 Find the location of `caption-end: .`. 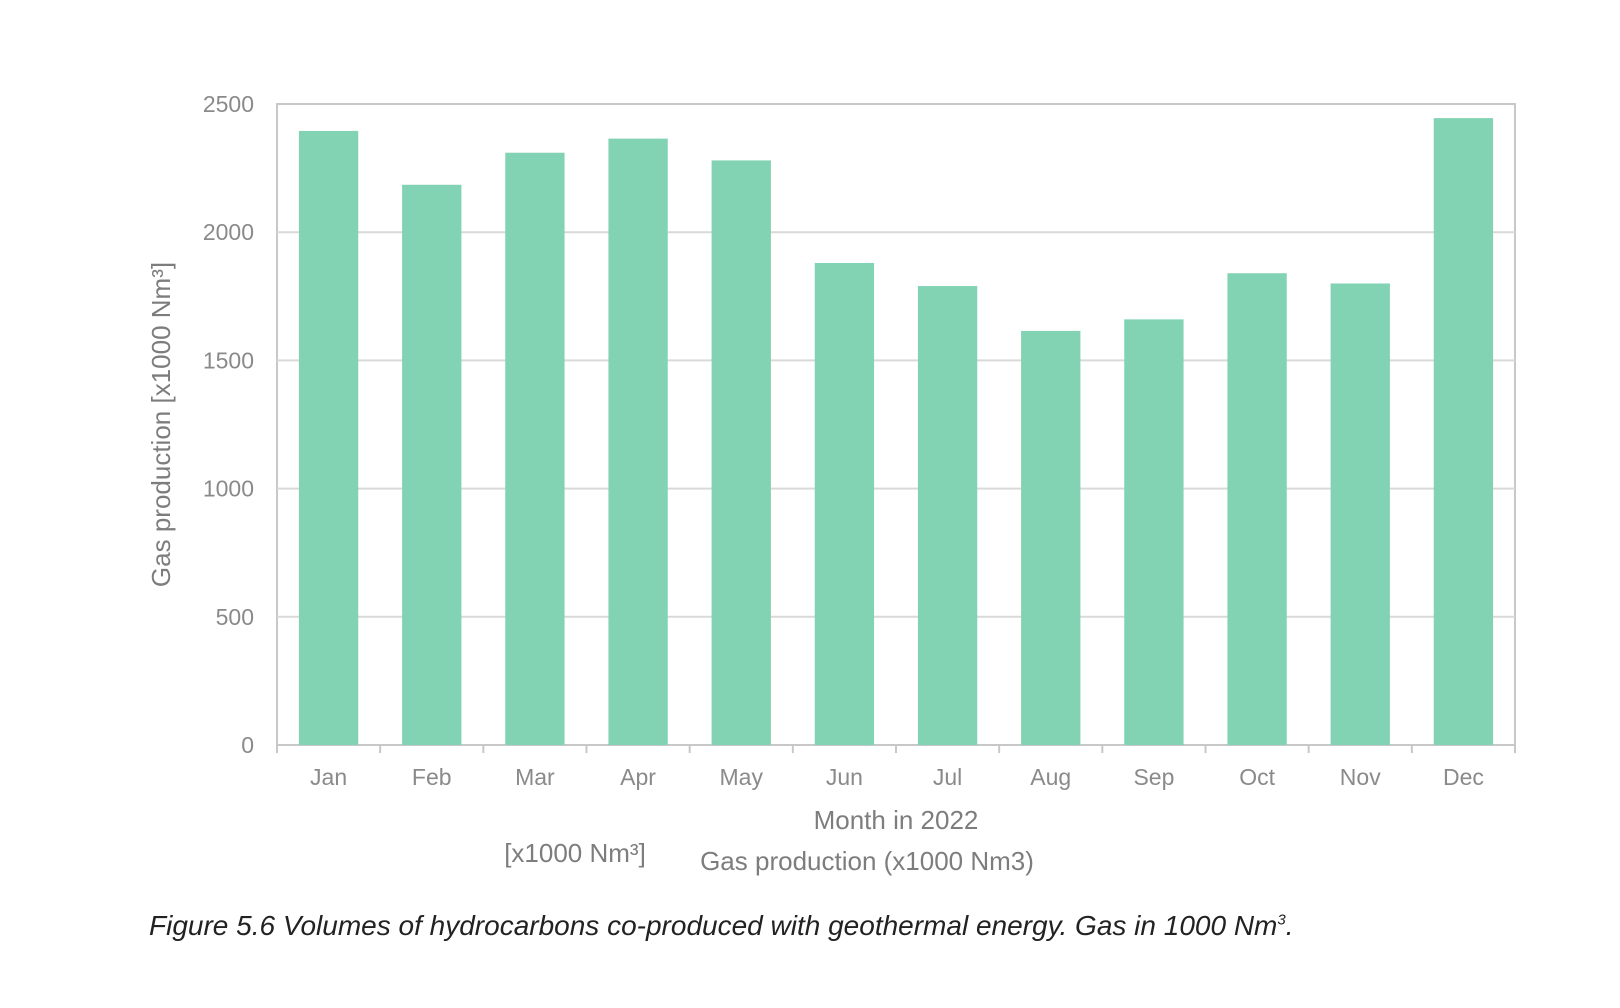

caption-end: . is located at coordinates (1289, 925).